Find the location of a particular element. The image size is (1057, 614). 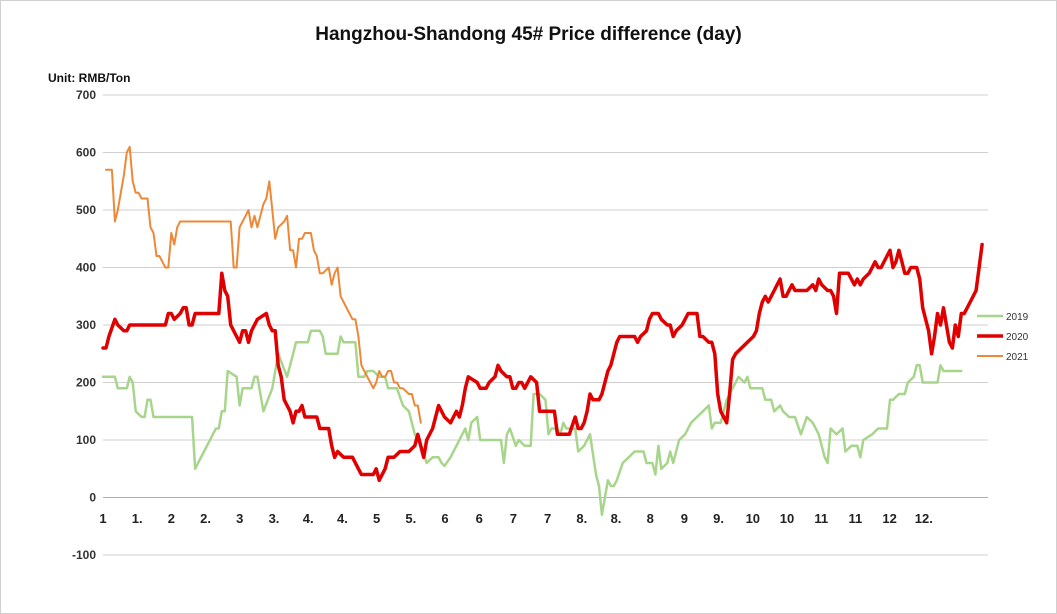

x-tick-label: 1. is located at coordinates (137, 518).